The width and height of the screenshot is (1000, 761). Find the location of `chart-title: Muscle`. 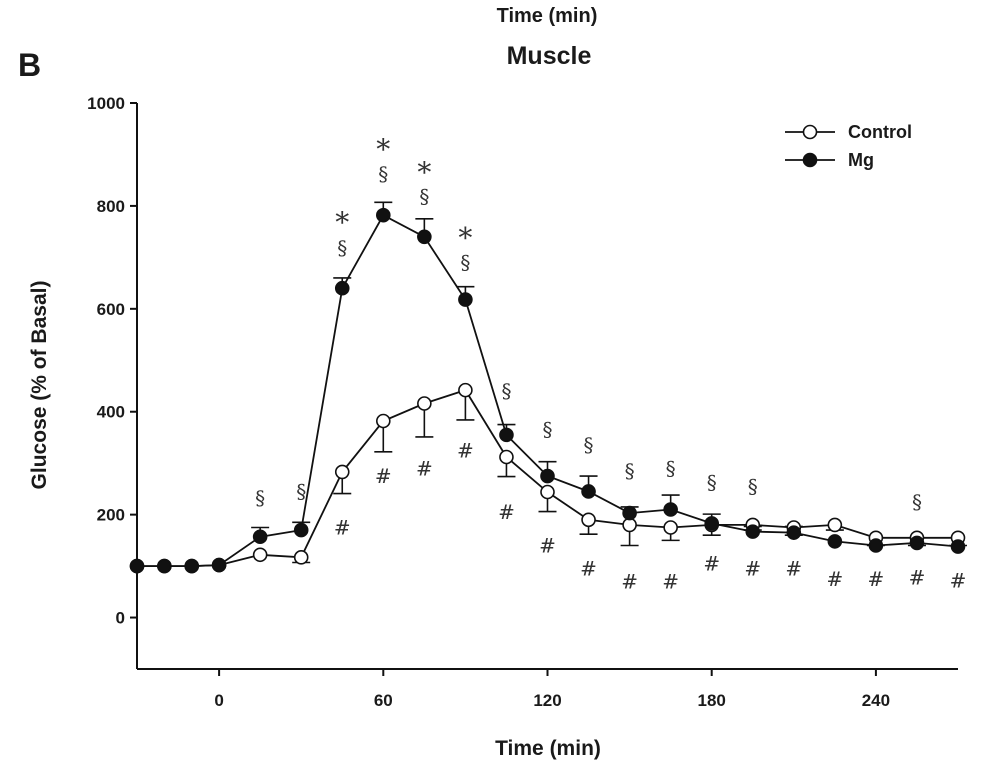

chart-title: Muscle is located at coordinates (549, 56).